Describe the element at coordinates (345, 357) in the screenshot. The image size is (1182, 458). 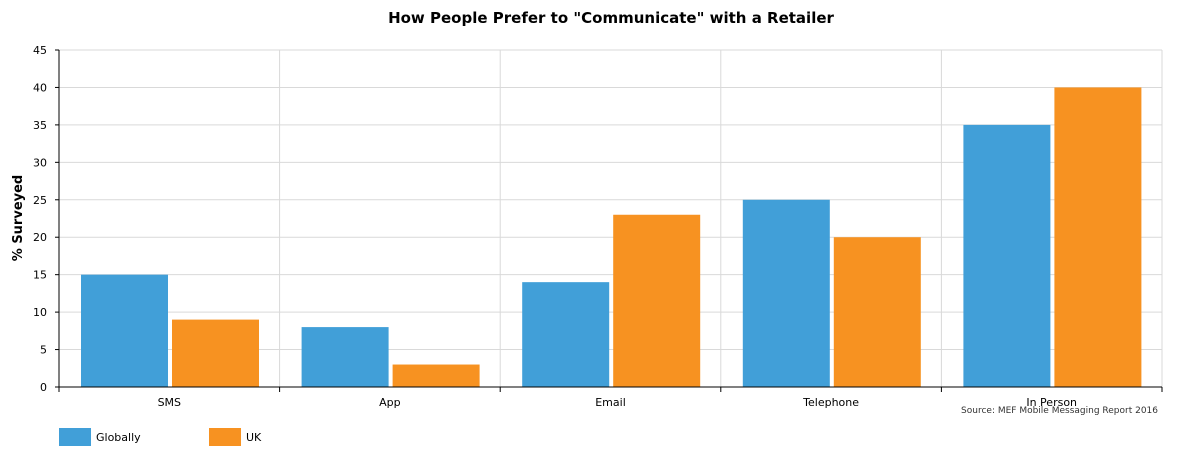
I see `bar-globally-app` at that location.